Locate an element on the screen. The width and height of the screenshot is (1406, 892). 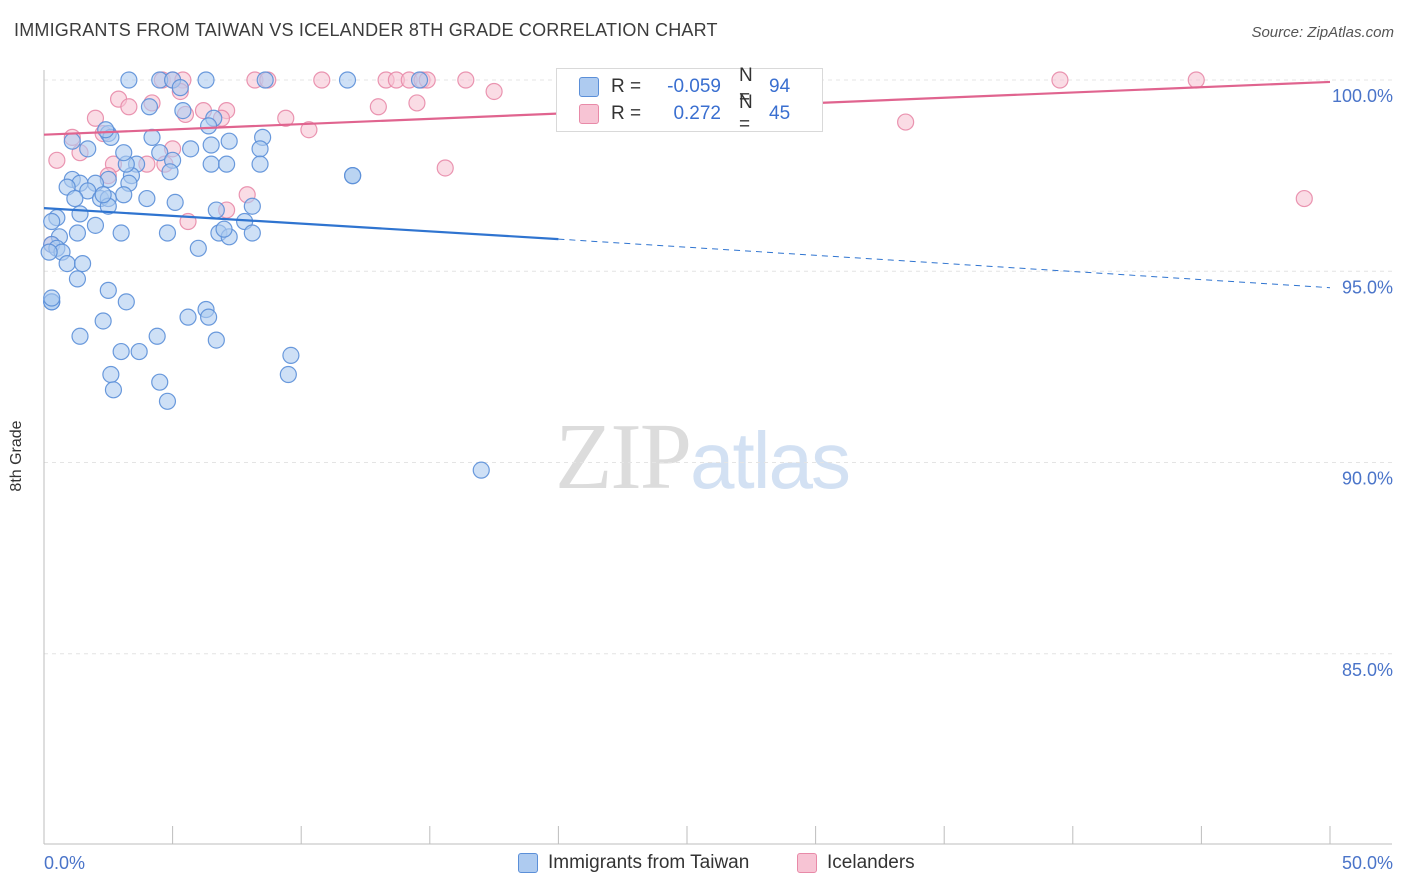
legend-row-taiwan: R = -0.059 N = 94 is located at coordinates (685, 86).